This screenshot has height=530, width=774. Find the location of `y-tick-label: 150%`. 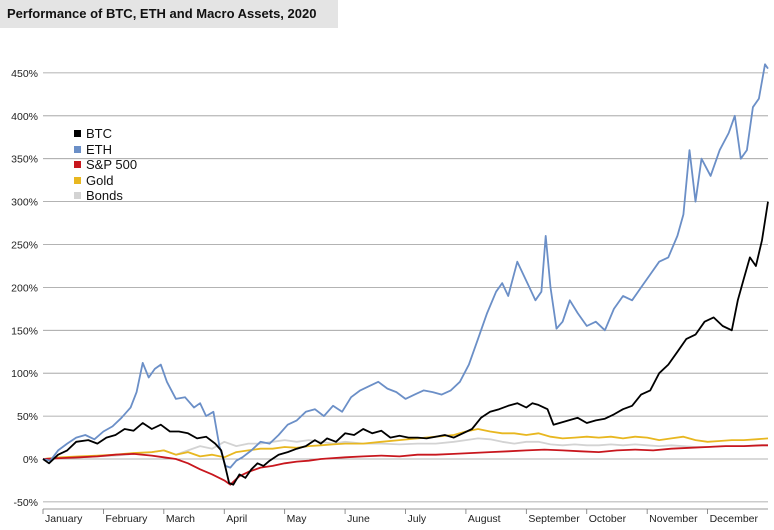

y-tick-label: 150% is located at coordinates (24, 331).